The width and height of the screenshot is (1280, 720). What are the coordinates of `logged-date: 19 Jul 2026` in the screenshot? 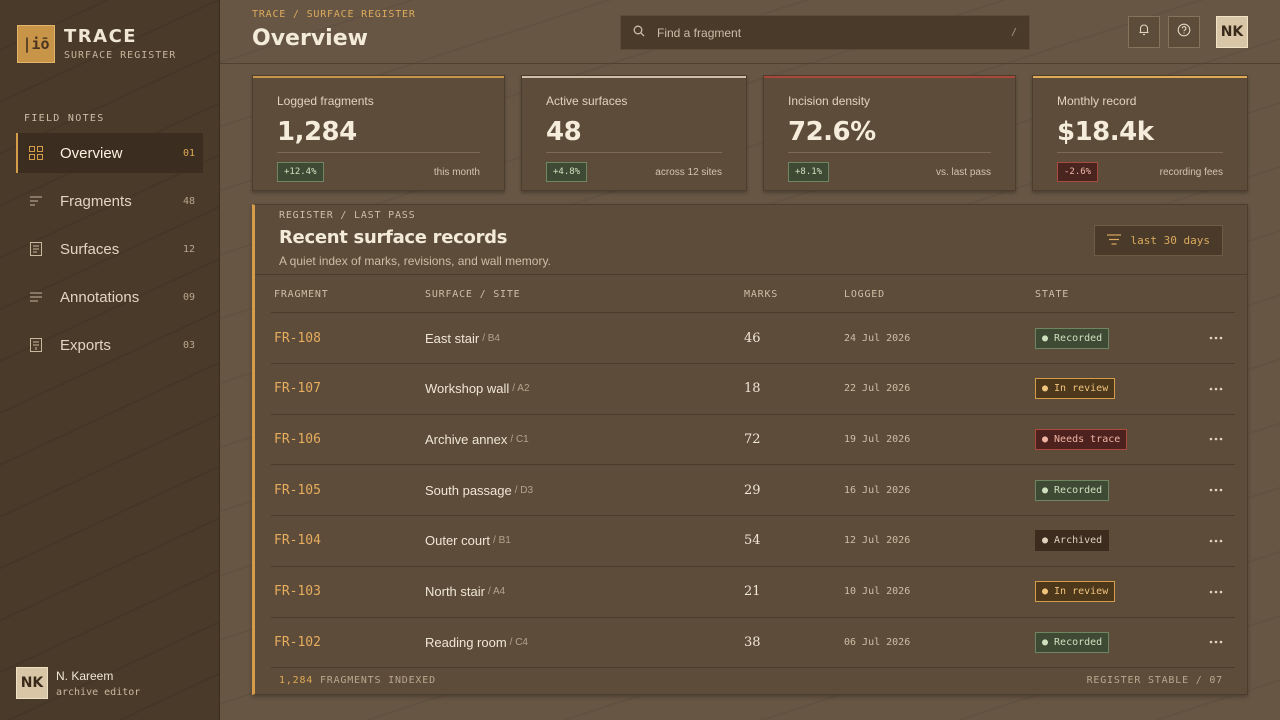 It's located at (877, 439).